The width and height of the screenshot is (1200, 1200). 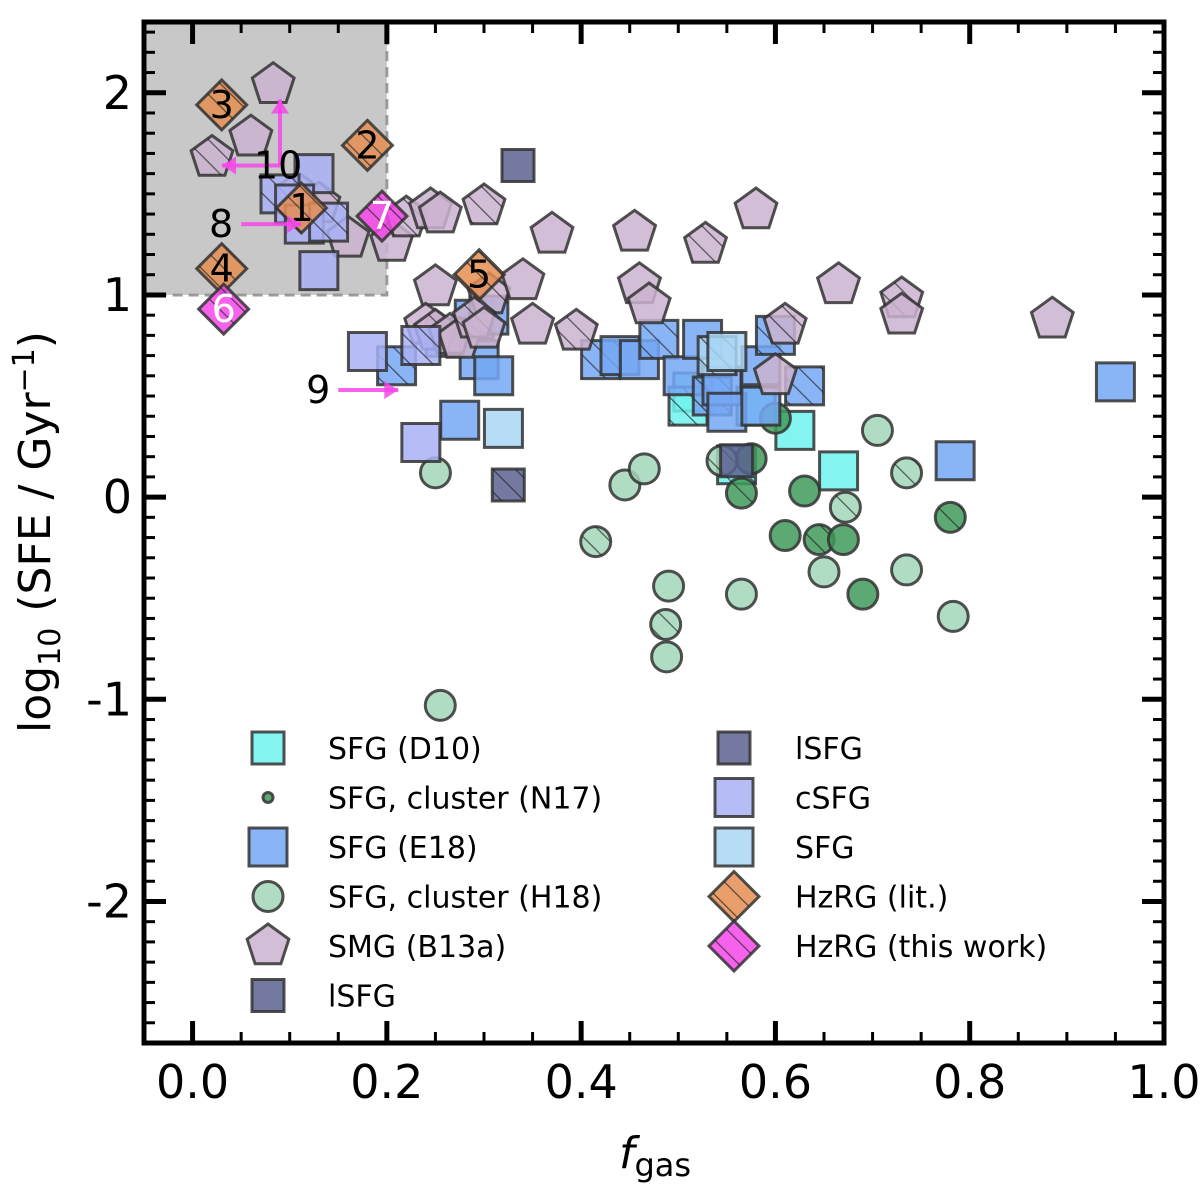 What do you see at coordinates (386, 1082) in the screenshot?
I see `x-tick-label: 0.2` at bounding box center [386, 1082].